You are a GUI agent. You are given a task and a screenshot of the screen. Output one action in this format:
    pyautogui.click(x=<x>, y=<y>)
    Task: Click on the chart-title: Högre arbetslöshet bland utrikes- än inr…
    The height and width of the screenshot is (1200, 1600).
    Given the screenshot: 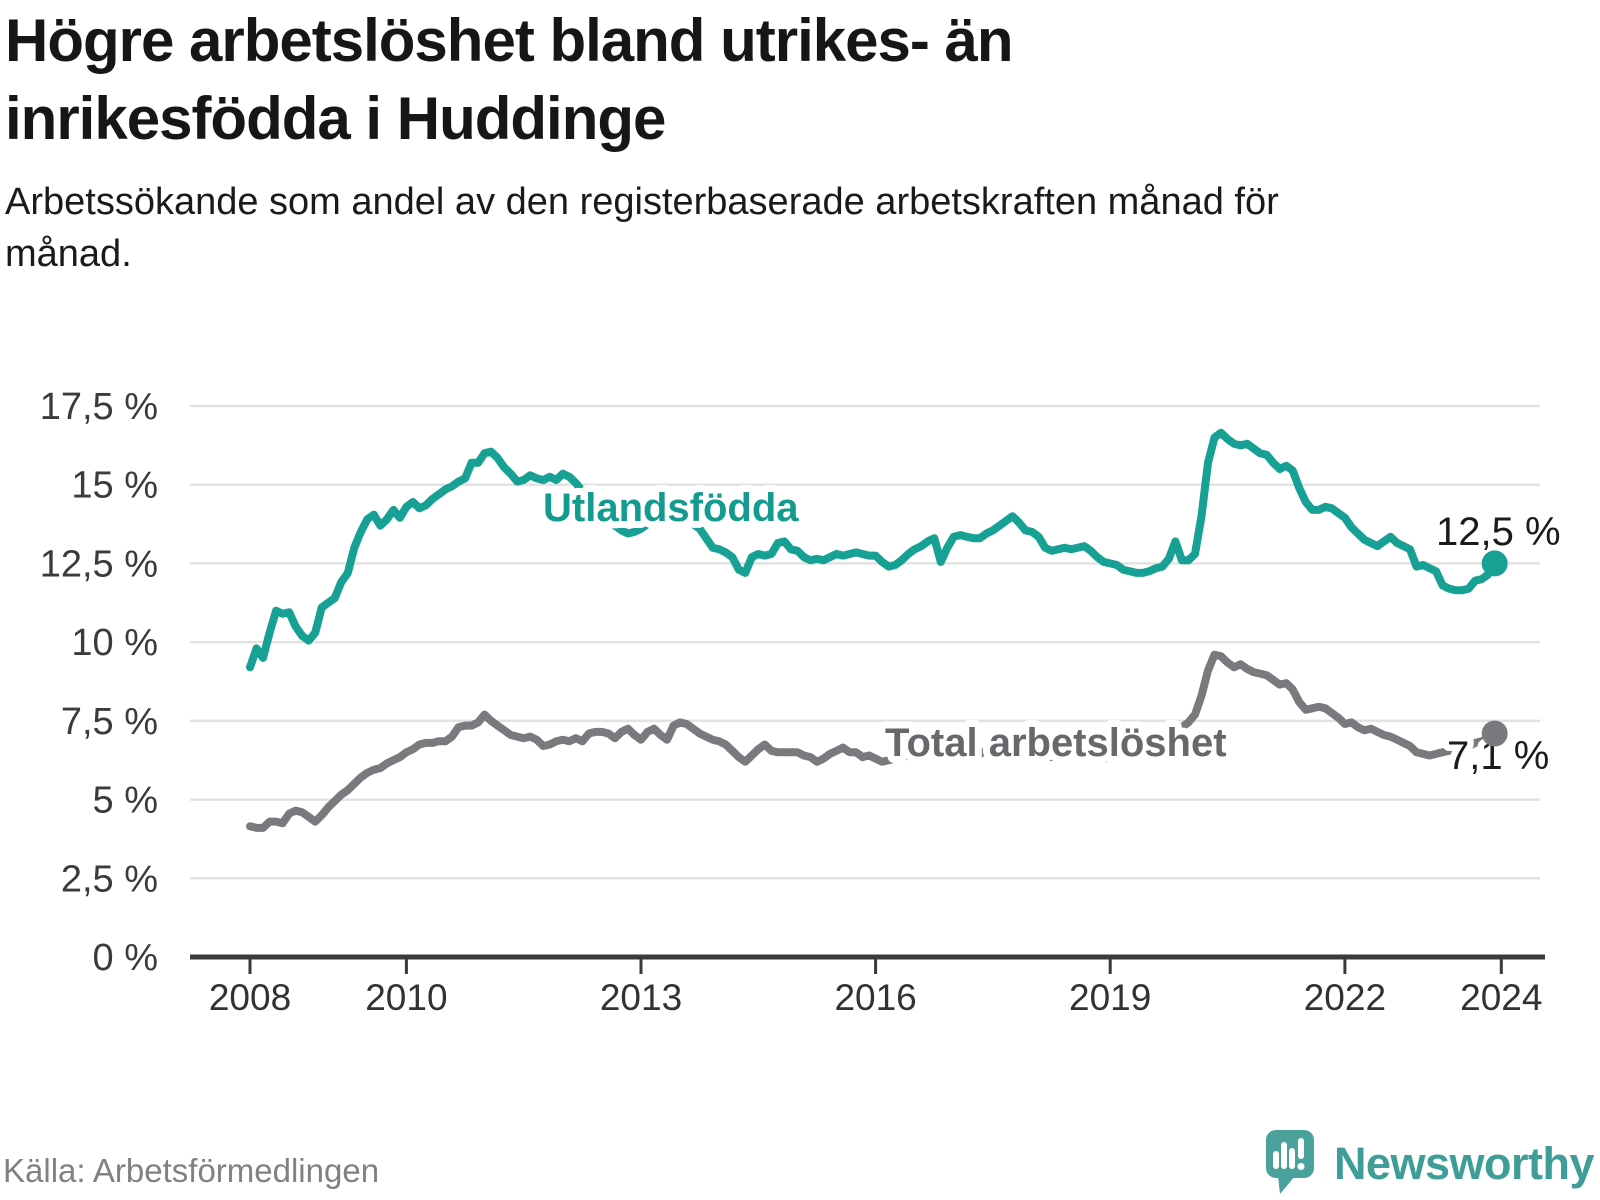 What is the action you would take?
    pyautogui.click(x=509, y=79)
    